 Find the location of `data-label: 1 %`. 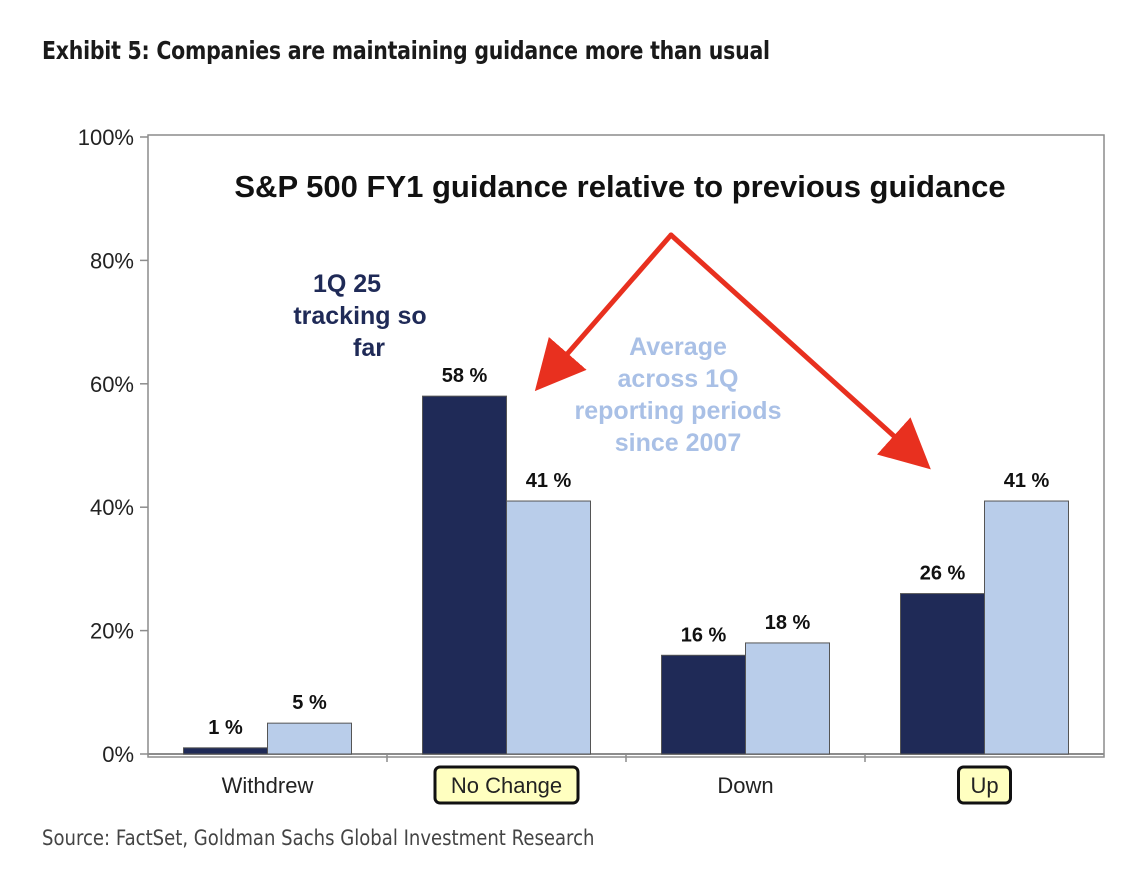

data-label: 1 % is located at coordinates (225, 728).